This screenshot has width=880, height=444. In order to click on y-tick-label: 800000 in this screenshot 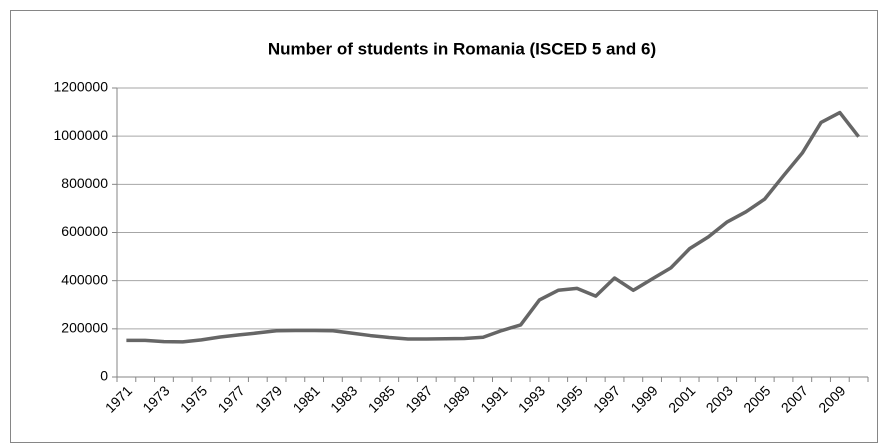, I will do `click(84, 183)`.